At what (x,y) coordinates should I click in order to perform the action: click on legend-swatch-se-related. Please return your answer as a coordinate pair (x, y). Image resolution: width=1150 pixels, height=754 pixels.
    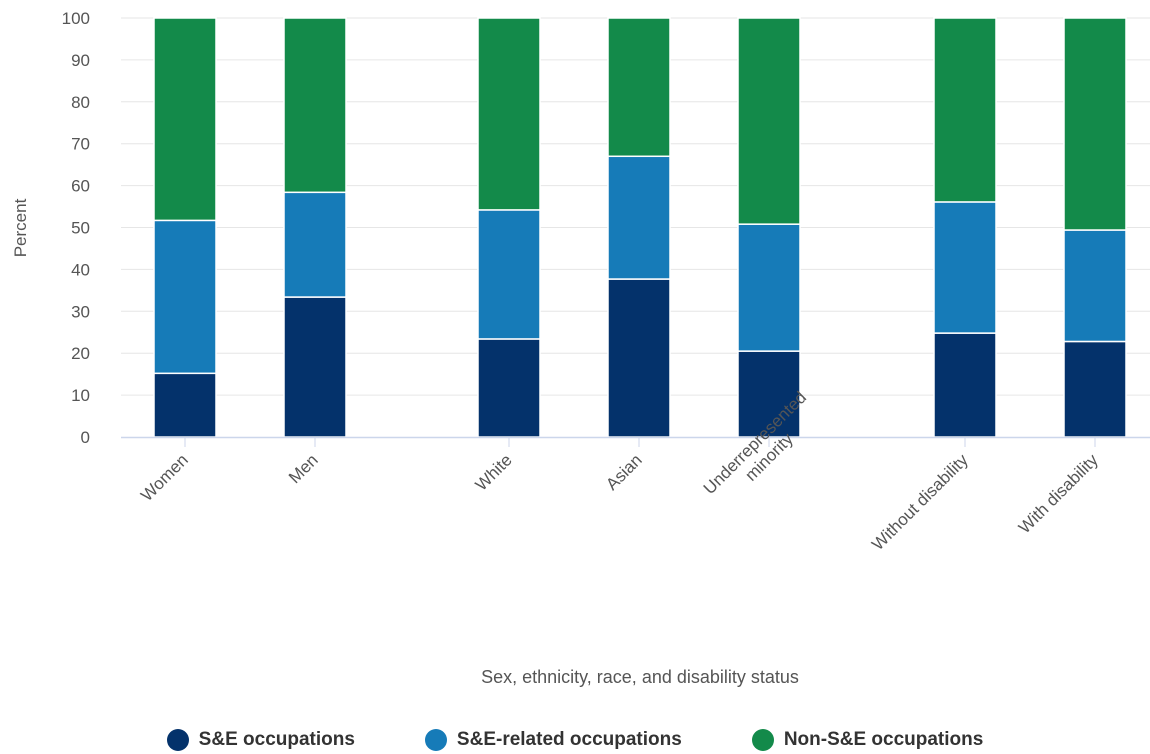
    Looking at the image, I should click on (435, 740).